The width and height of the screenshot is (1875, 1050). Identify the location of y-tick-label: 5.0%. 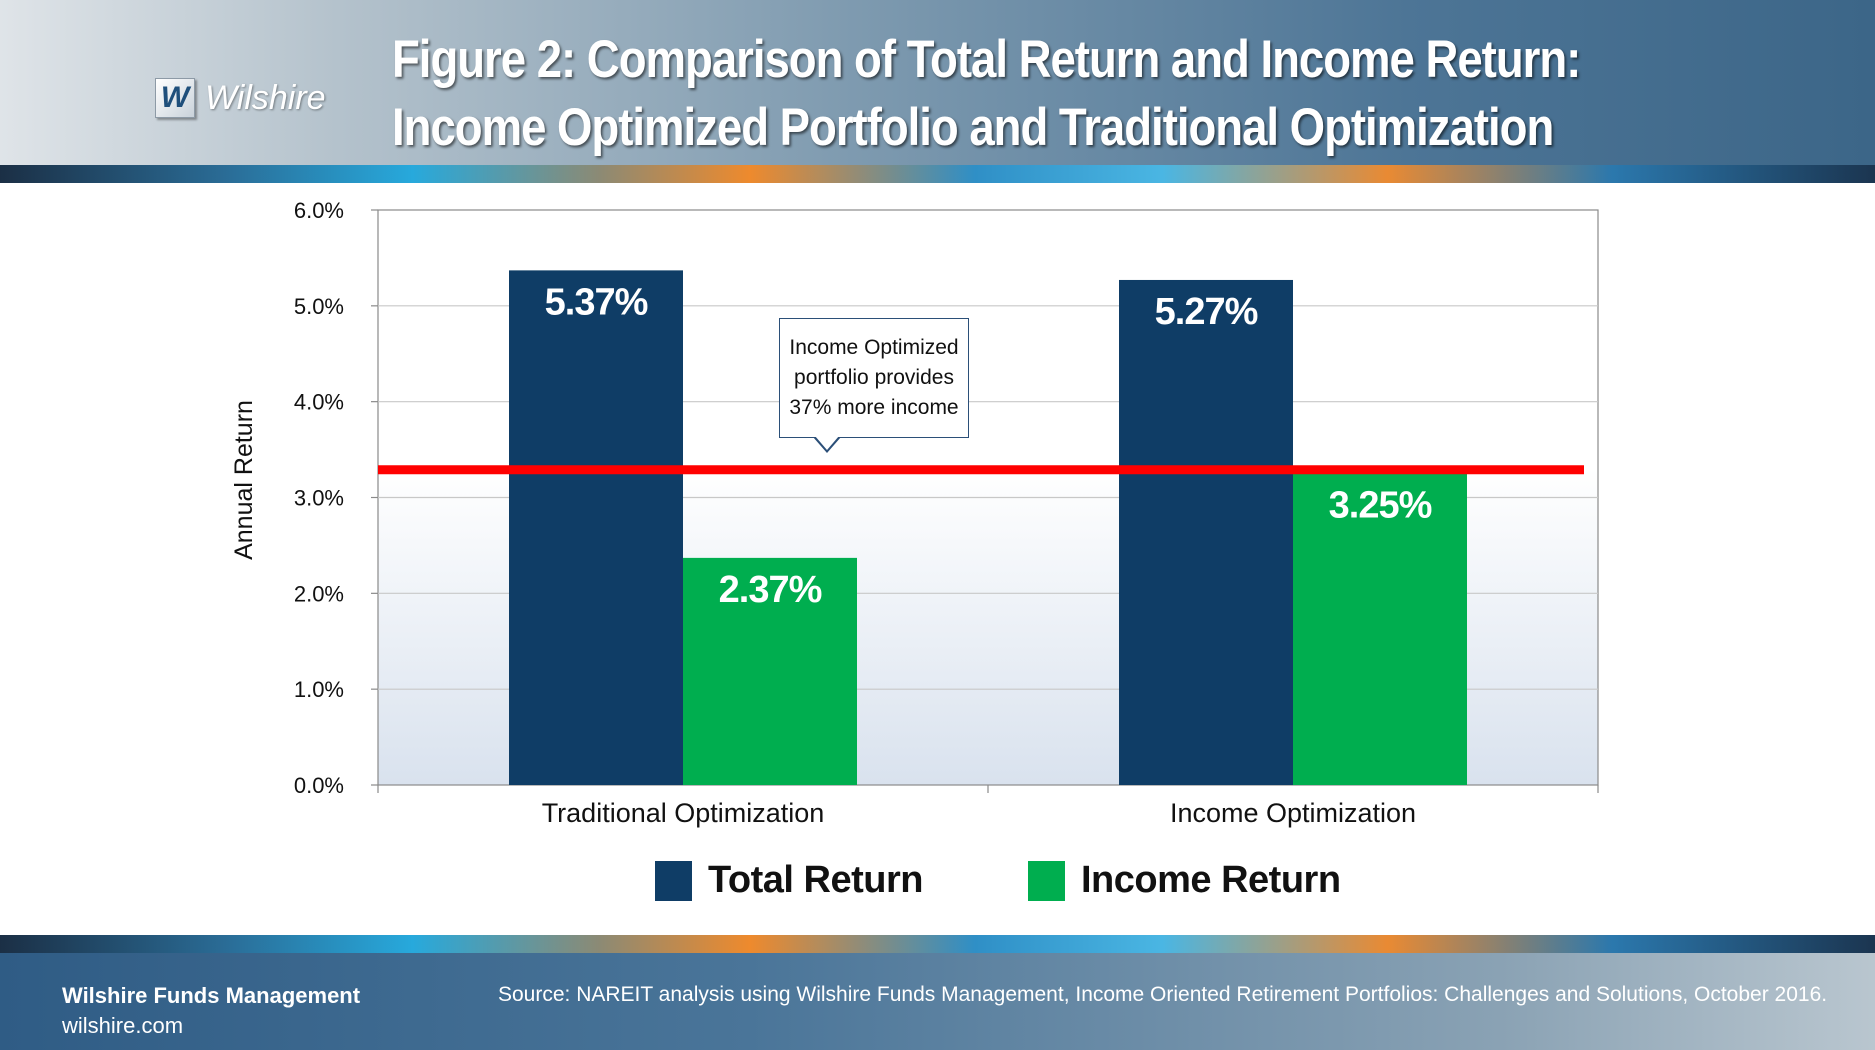
(319, 306).